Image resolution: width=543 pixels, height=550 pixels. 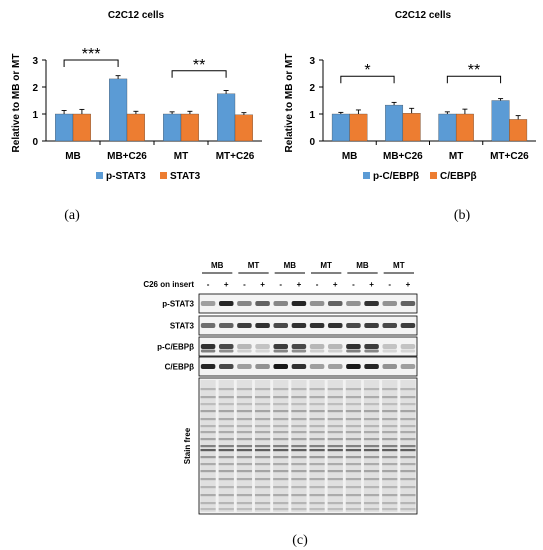 What do you see at coordinates (280, 284) in the screenshot?
I see `blot-treatment-mark: -` at bounding box center [280, 284].